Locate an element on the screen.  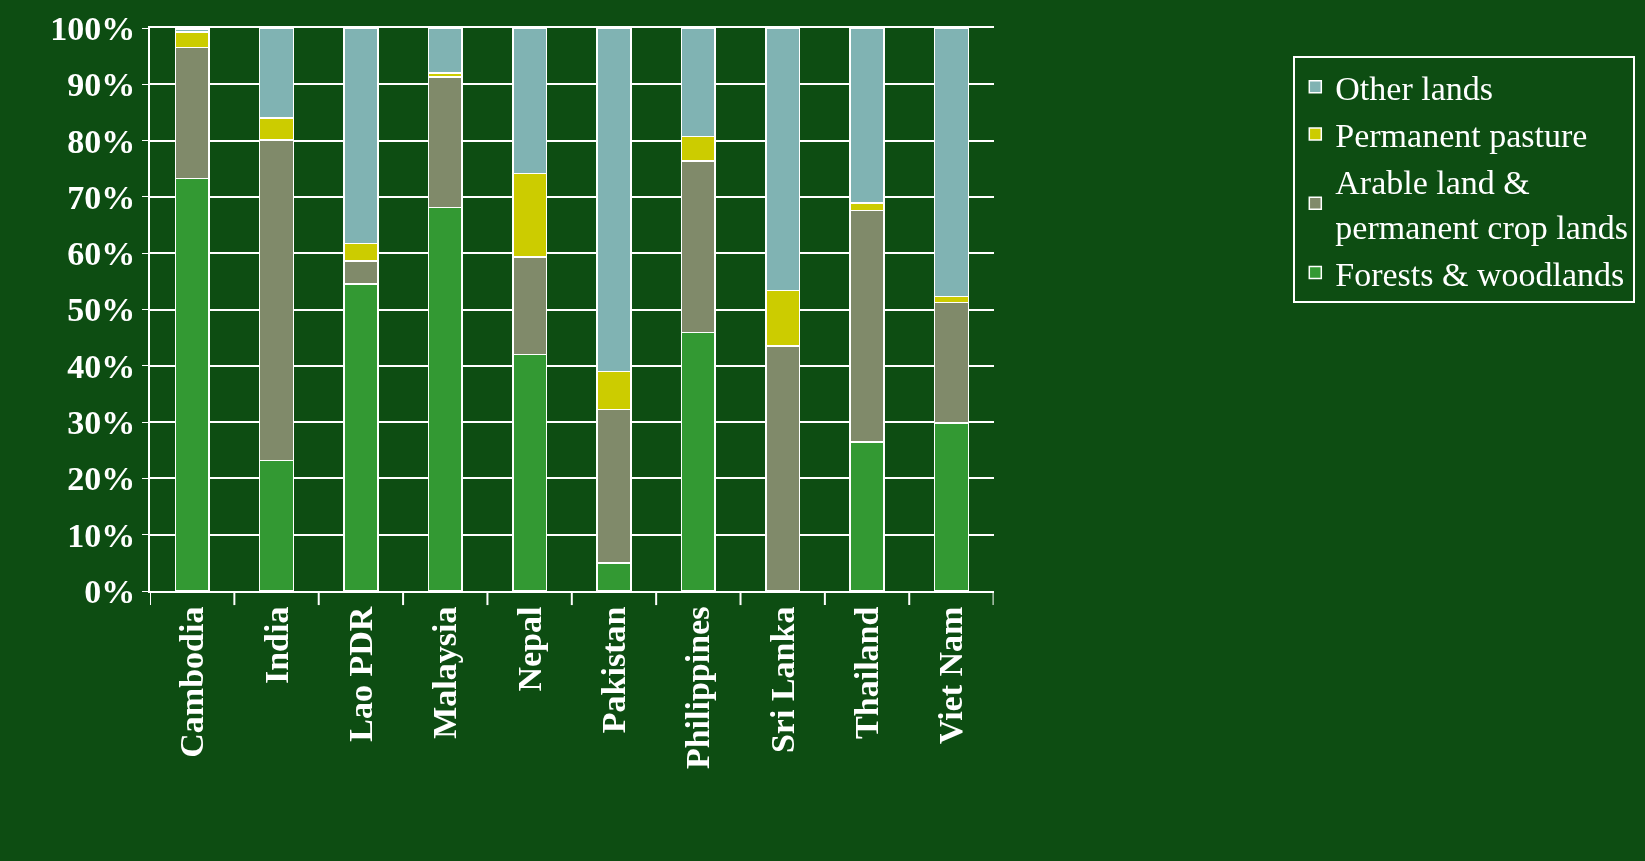
x-tick-label: Pakistan is located at coordinates (614, 670).